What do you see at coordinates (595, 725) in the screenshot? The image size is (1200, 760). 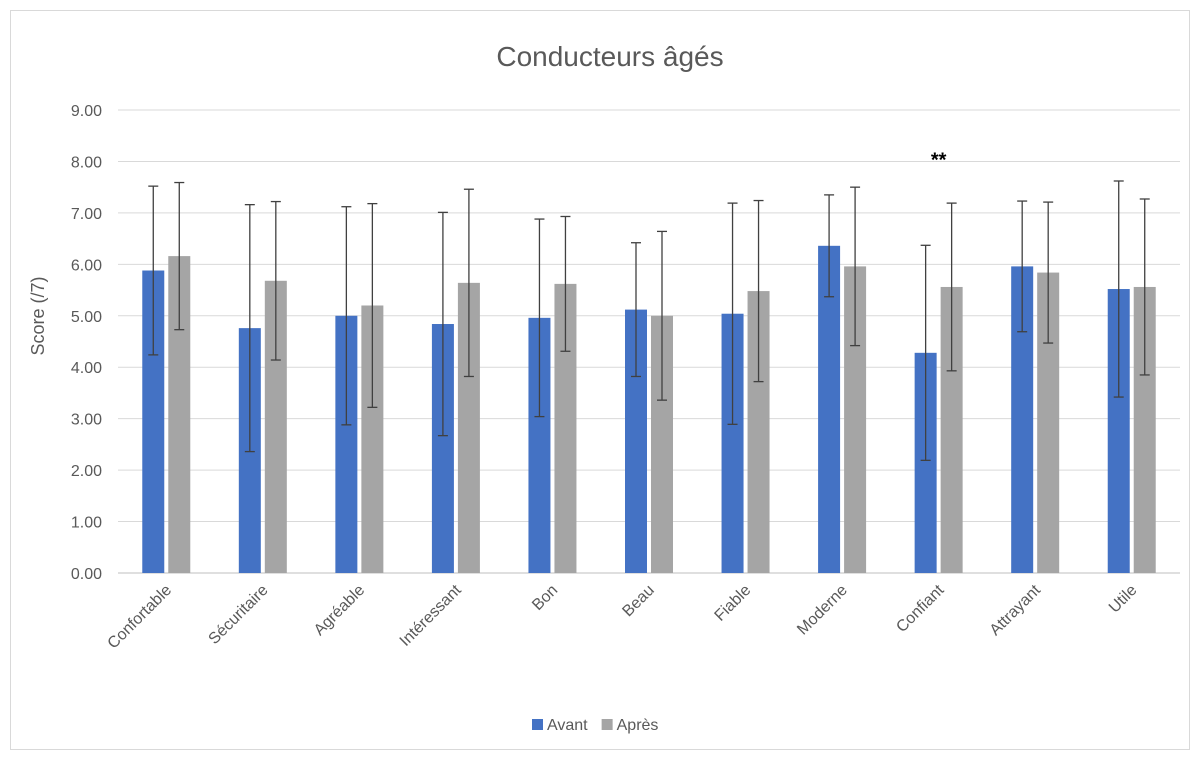 I see `legend: Avant Après` at bounding box center [595, 725].